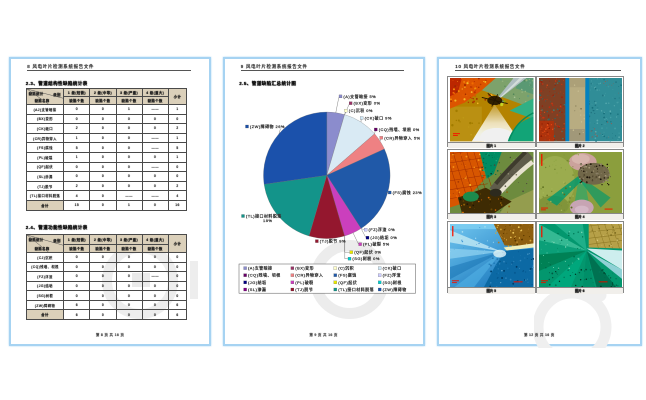  I want to click on svg-text: (JG)结垢 0%, so click(383, 237).